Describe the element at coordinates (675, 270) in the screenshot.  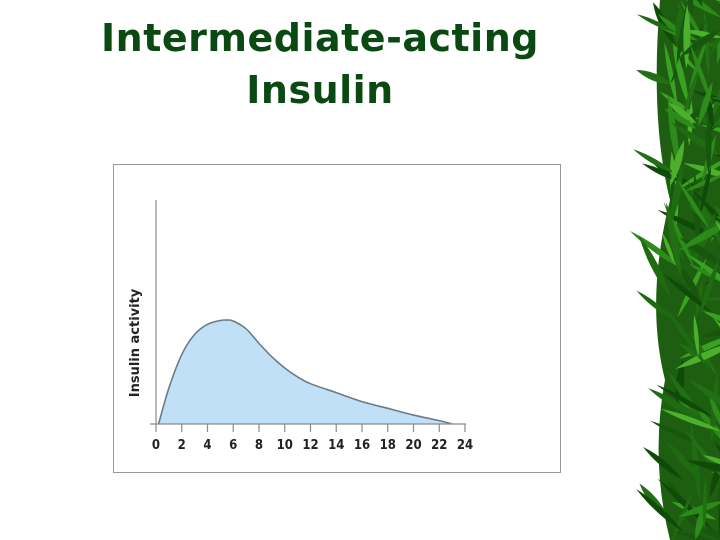
I see `bamboo-leaves-decoration` at that location.